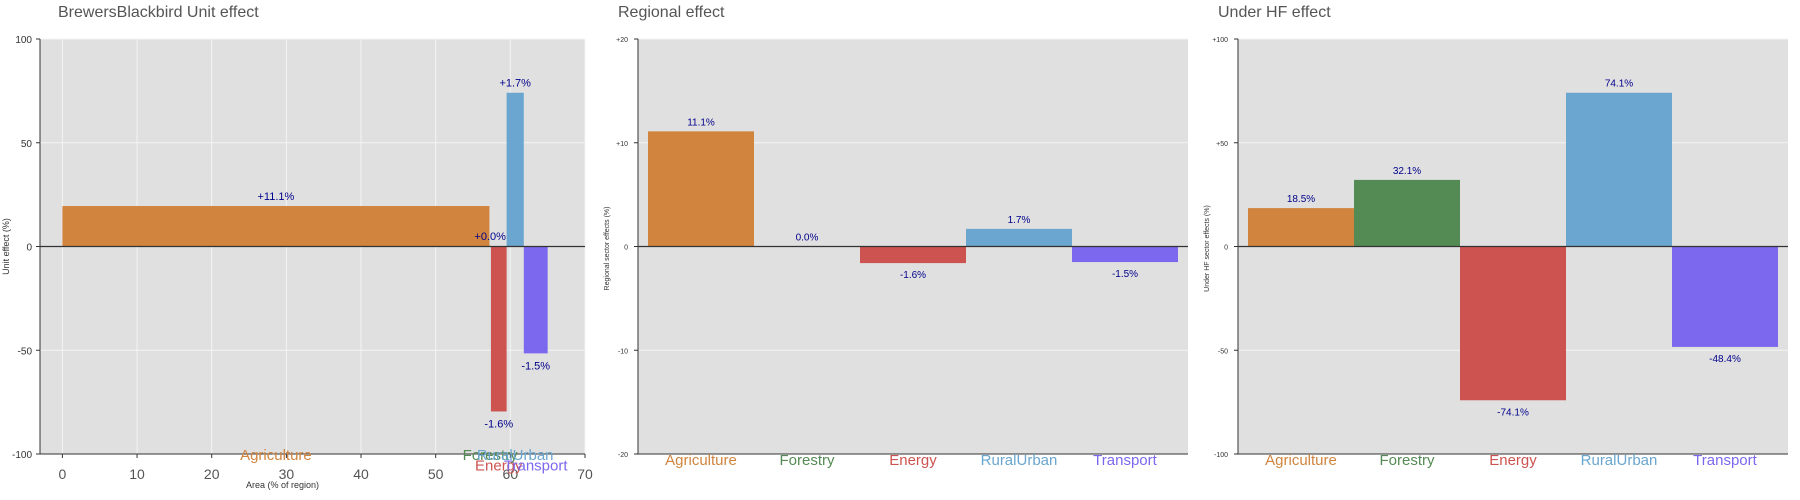 This screenshot has height=500, width=1800. I want to click on x-tick-label: 20, so click(212, 474).